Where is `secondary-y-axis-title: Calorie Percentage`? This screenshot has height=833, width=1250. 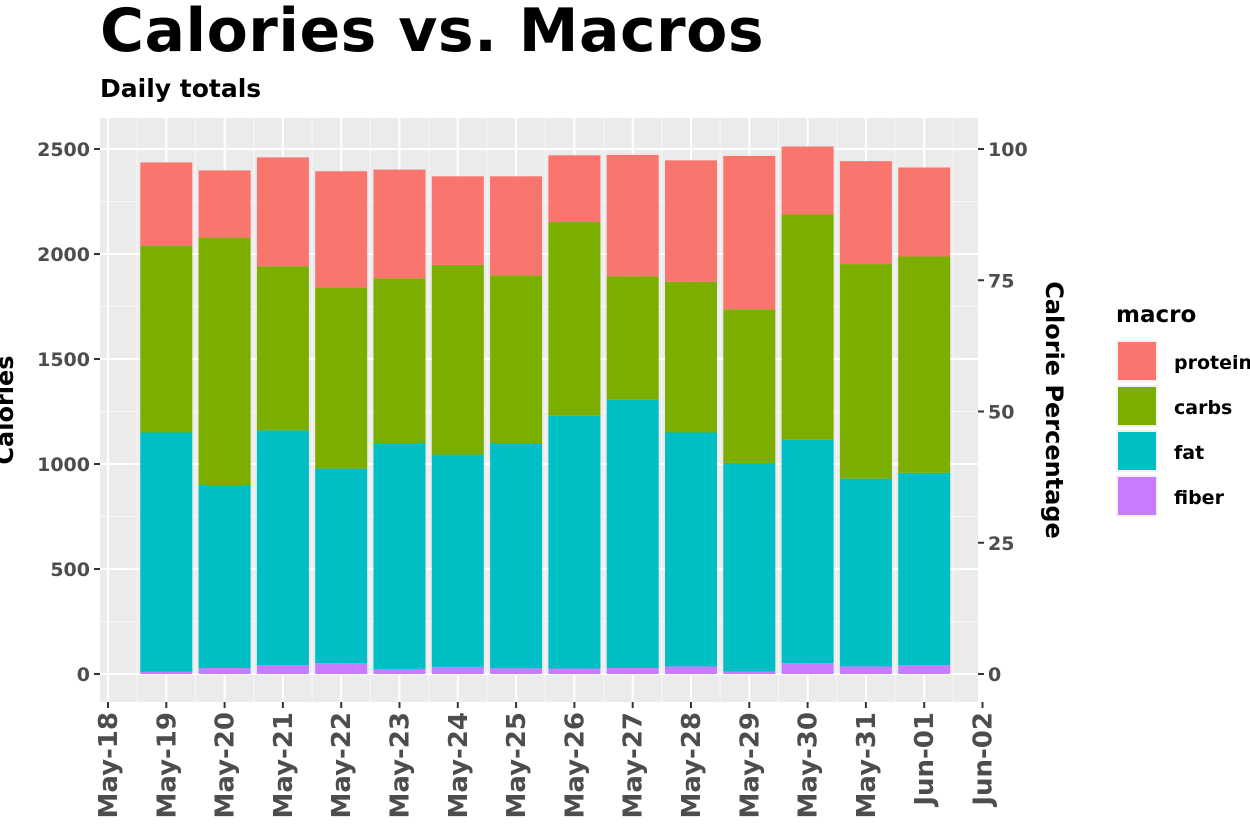
secondary-y-axis-title: Calorie Percentage is located at coordinates (1054, 410).